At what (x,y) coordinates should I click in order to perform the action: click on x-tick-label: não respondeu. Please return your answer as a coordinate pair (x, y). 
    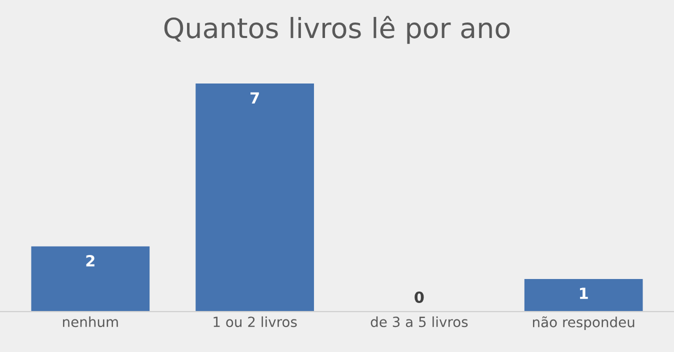
    Looking at the image, I should click on (583, 323).